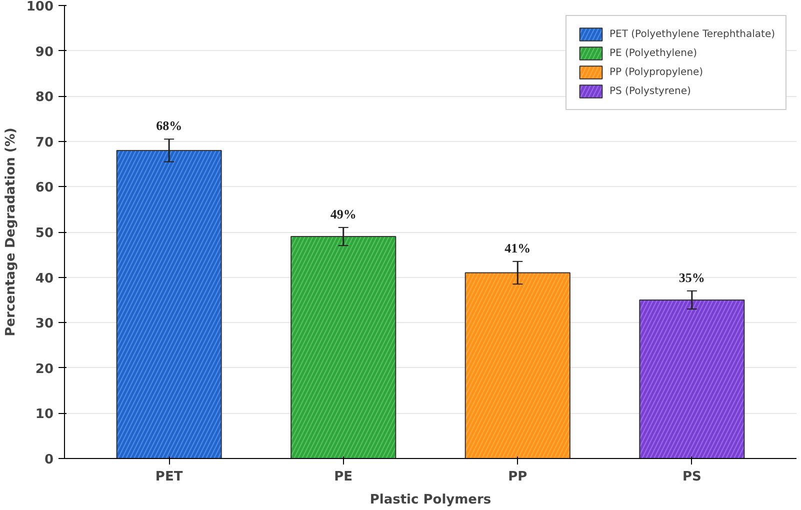 Image resolution: width=801 pixels, height=510 pixels. I want to click on data-label: 35%, so click(691, 277).